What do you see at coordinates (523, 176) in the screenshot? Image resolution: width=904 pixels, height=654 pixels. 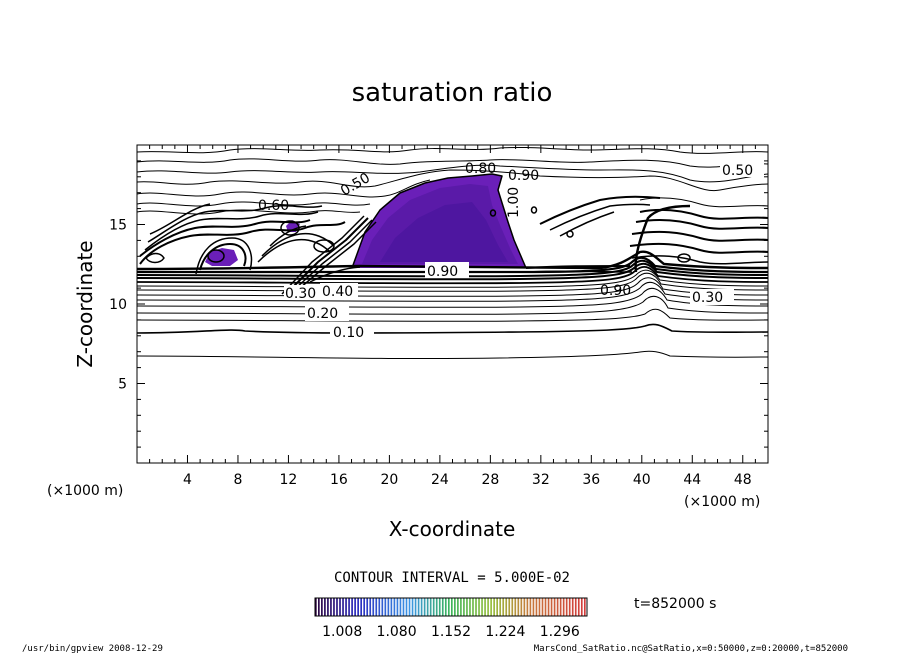 I see `contour-label-0.90-top: 0.90` at bounding box center [523, 176].